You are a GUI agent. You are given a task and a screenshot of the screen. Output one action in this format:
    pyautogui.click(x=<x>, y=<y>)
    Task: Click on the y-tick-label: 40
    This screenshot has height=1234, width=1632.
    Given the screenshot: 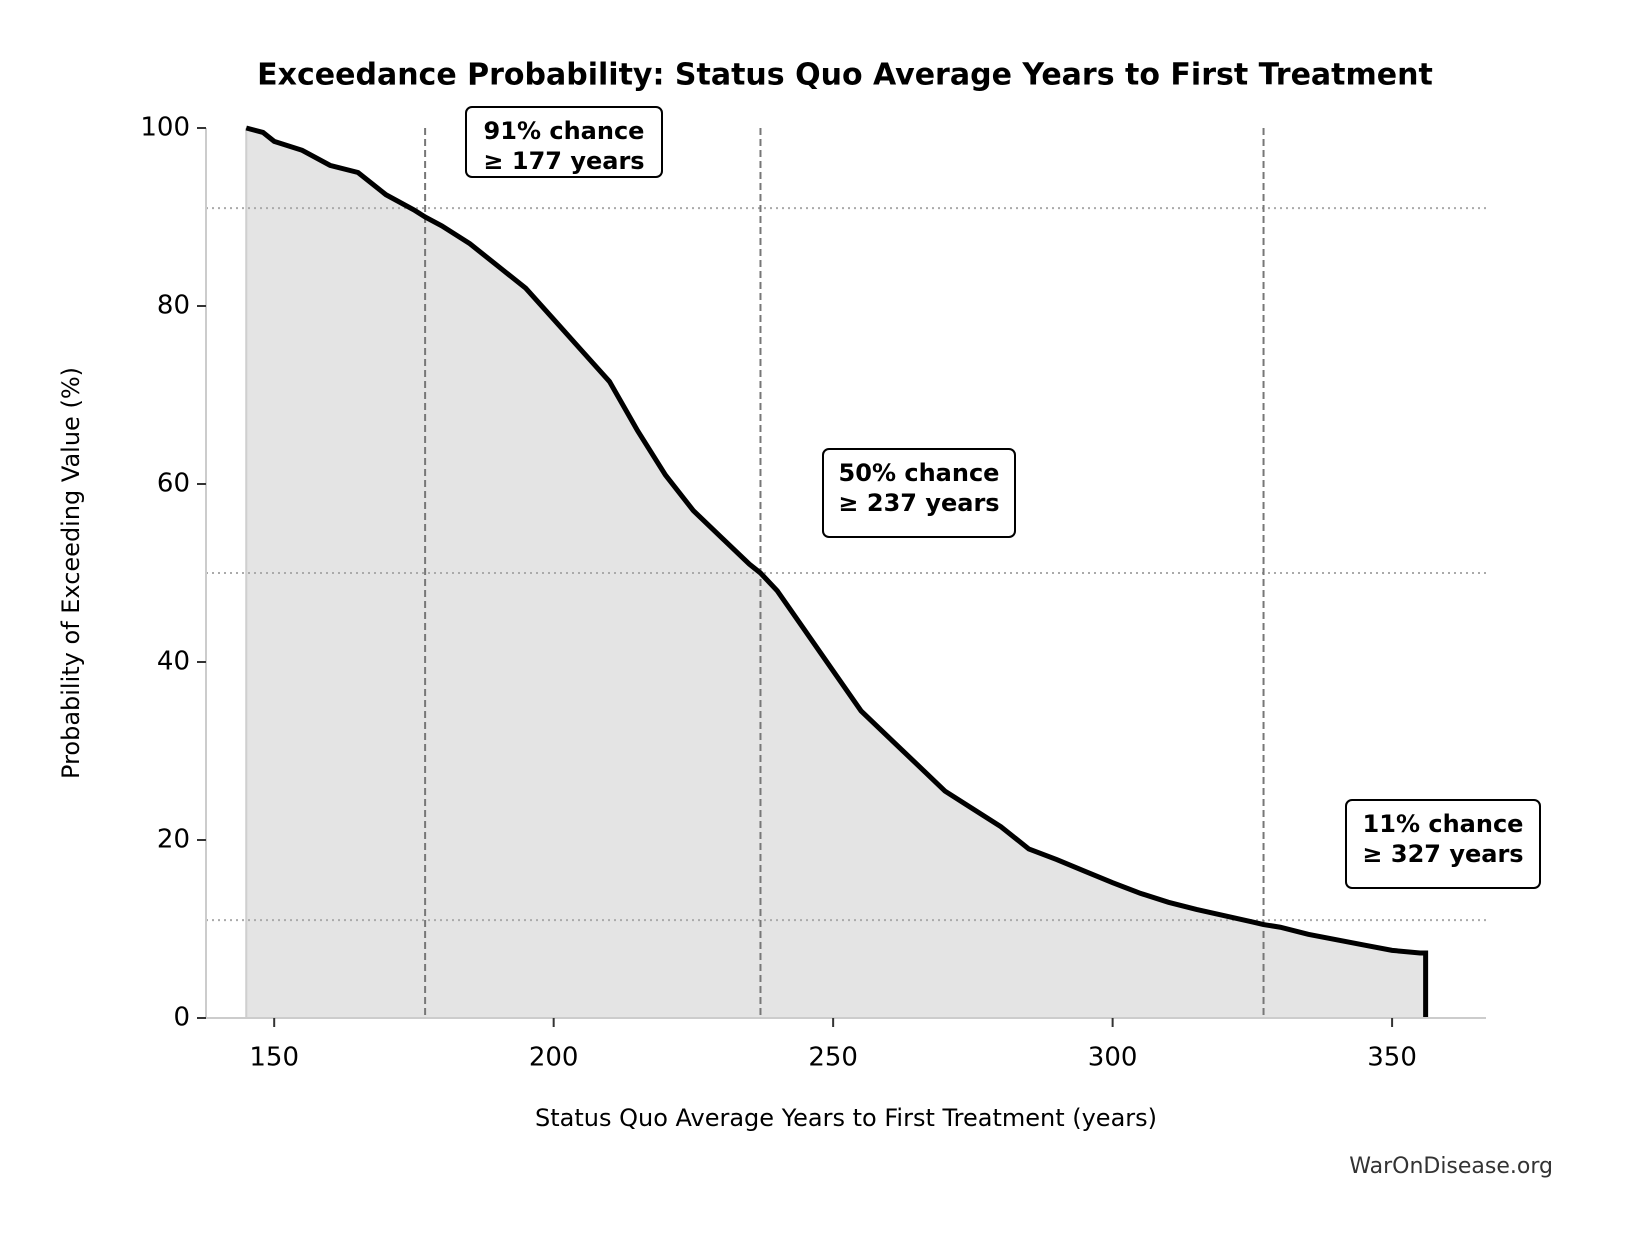 What is the action you would take?
    pyautogui.click(x=173, y=662)
    